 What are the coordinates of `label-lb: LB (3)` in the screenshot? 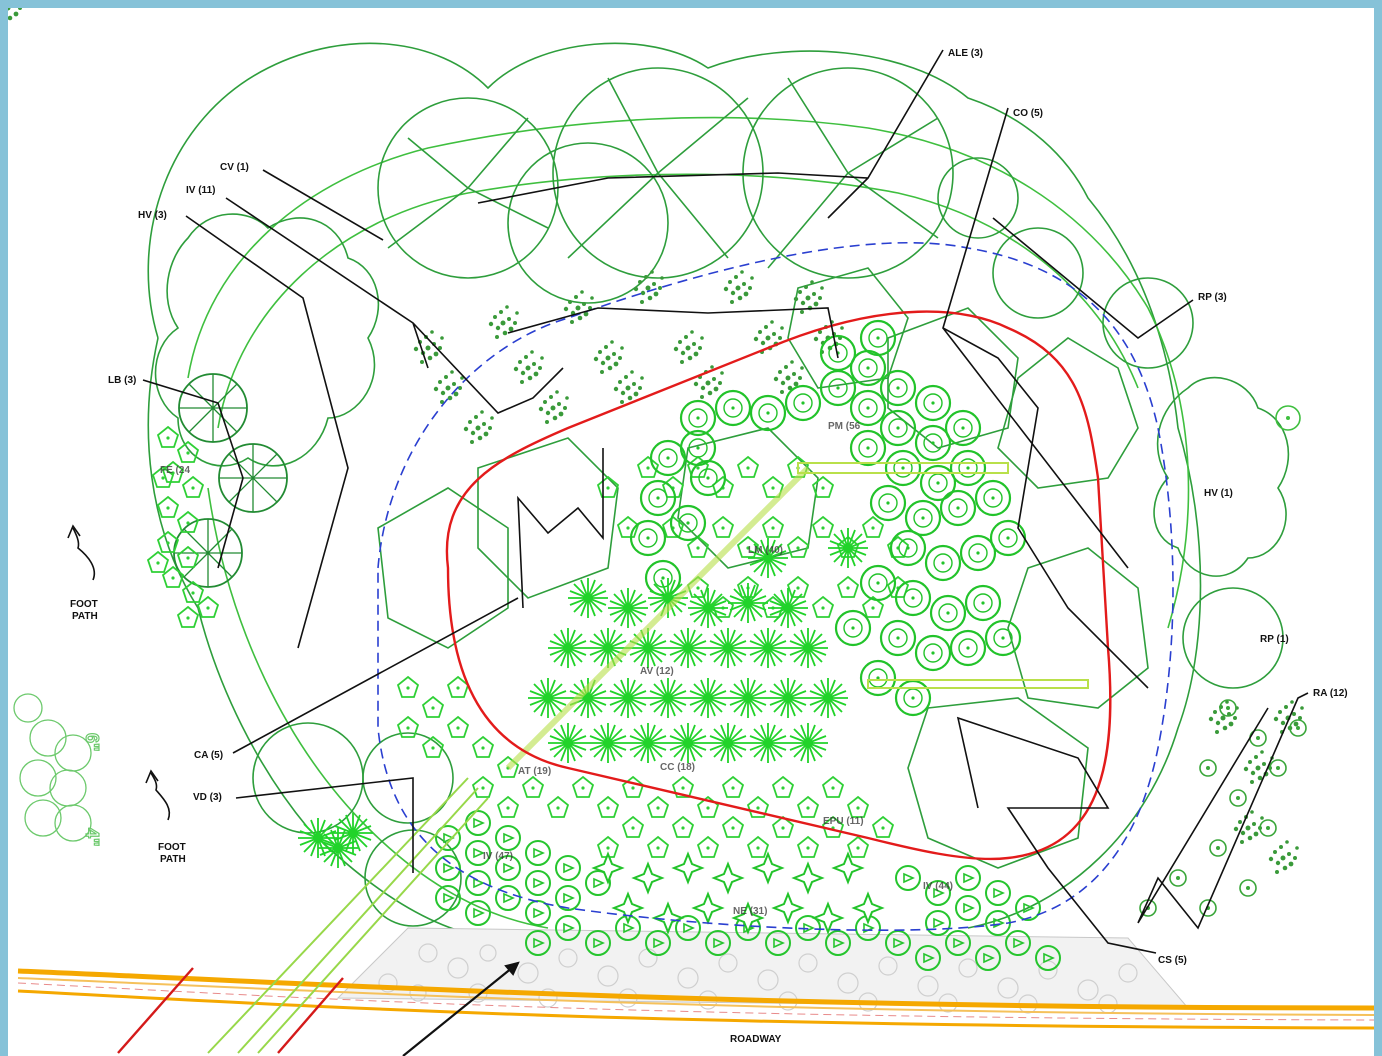 It's located at (122, 380).